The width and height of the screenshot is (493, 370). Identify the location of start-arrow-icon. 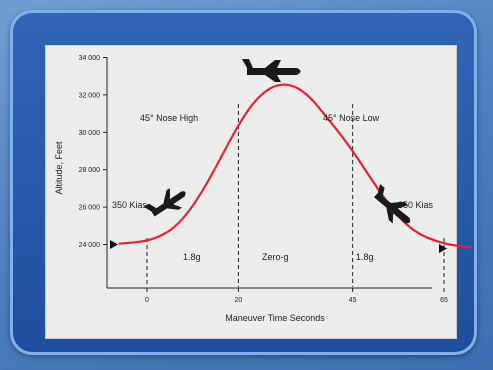
(114, 244).